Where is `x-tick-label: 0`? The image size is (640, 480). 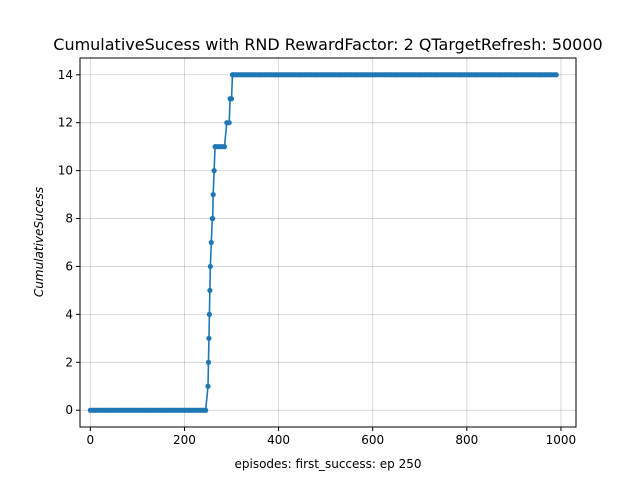 x-tick-label: 0 is located at coordinates (91, 440).